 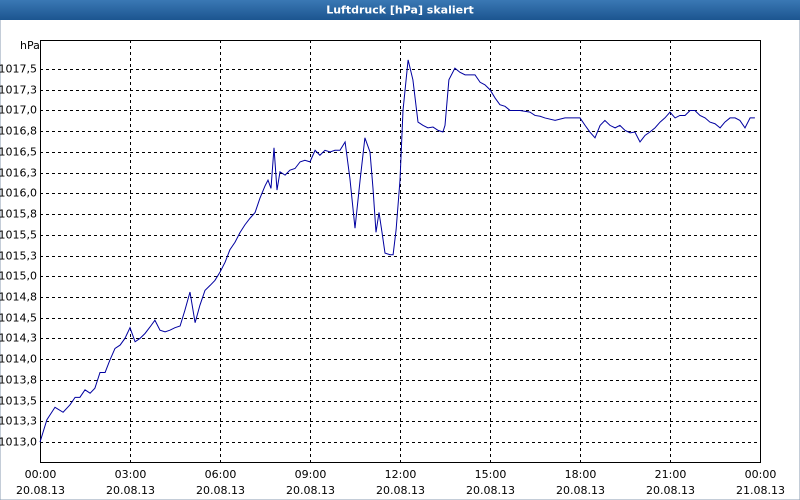 What do you see at coordinates (18, 256) in the screenshot?
I see `y-tick-label: 1015,3` at bounding box center [18, 256].